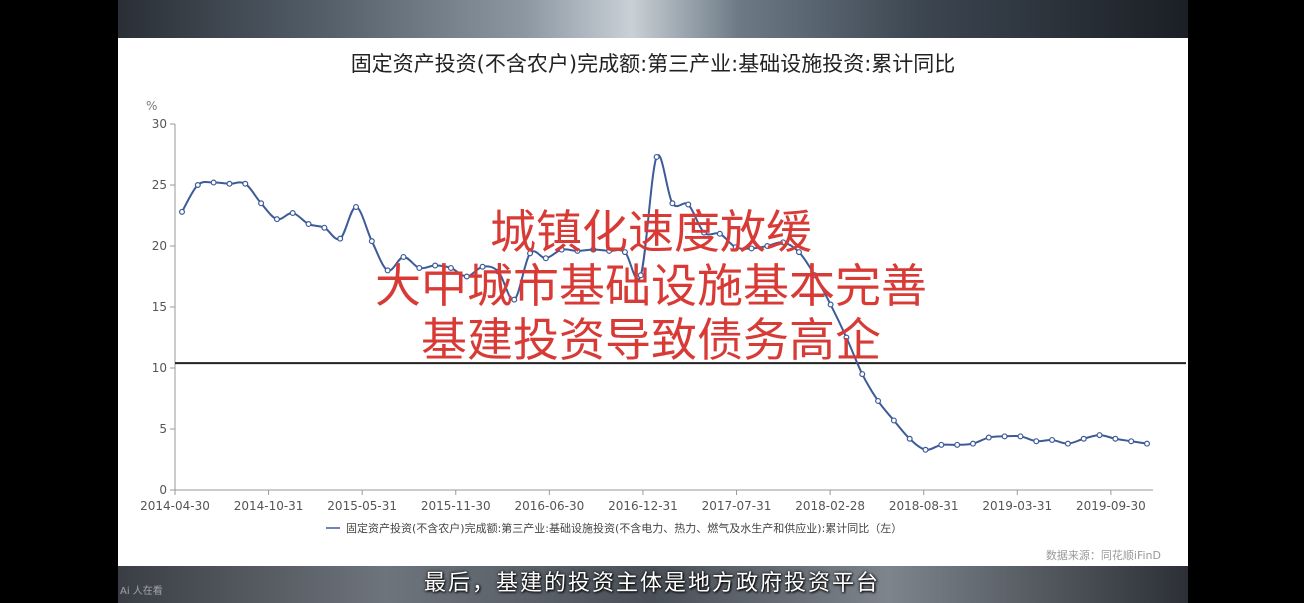  Describe the element at coordinates (1111, 506) in the screenshot. I see `x-tick-label: 2019-09-30` at that location.